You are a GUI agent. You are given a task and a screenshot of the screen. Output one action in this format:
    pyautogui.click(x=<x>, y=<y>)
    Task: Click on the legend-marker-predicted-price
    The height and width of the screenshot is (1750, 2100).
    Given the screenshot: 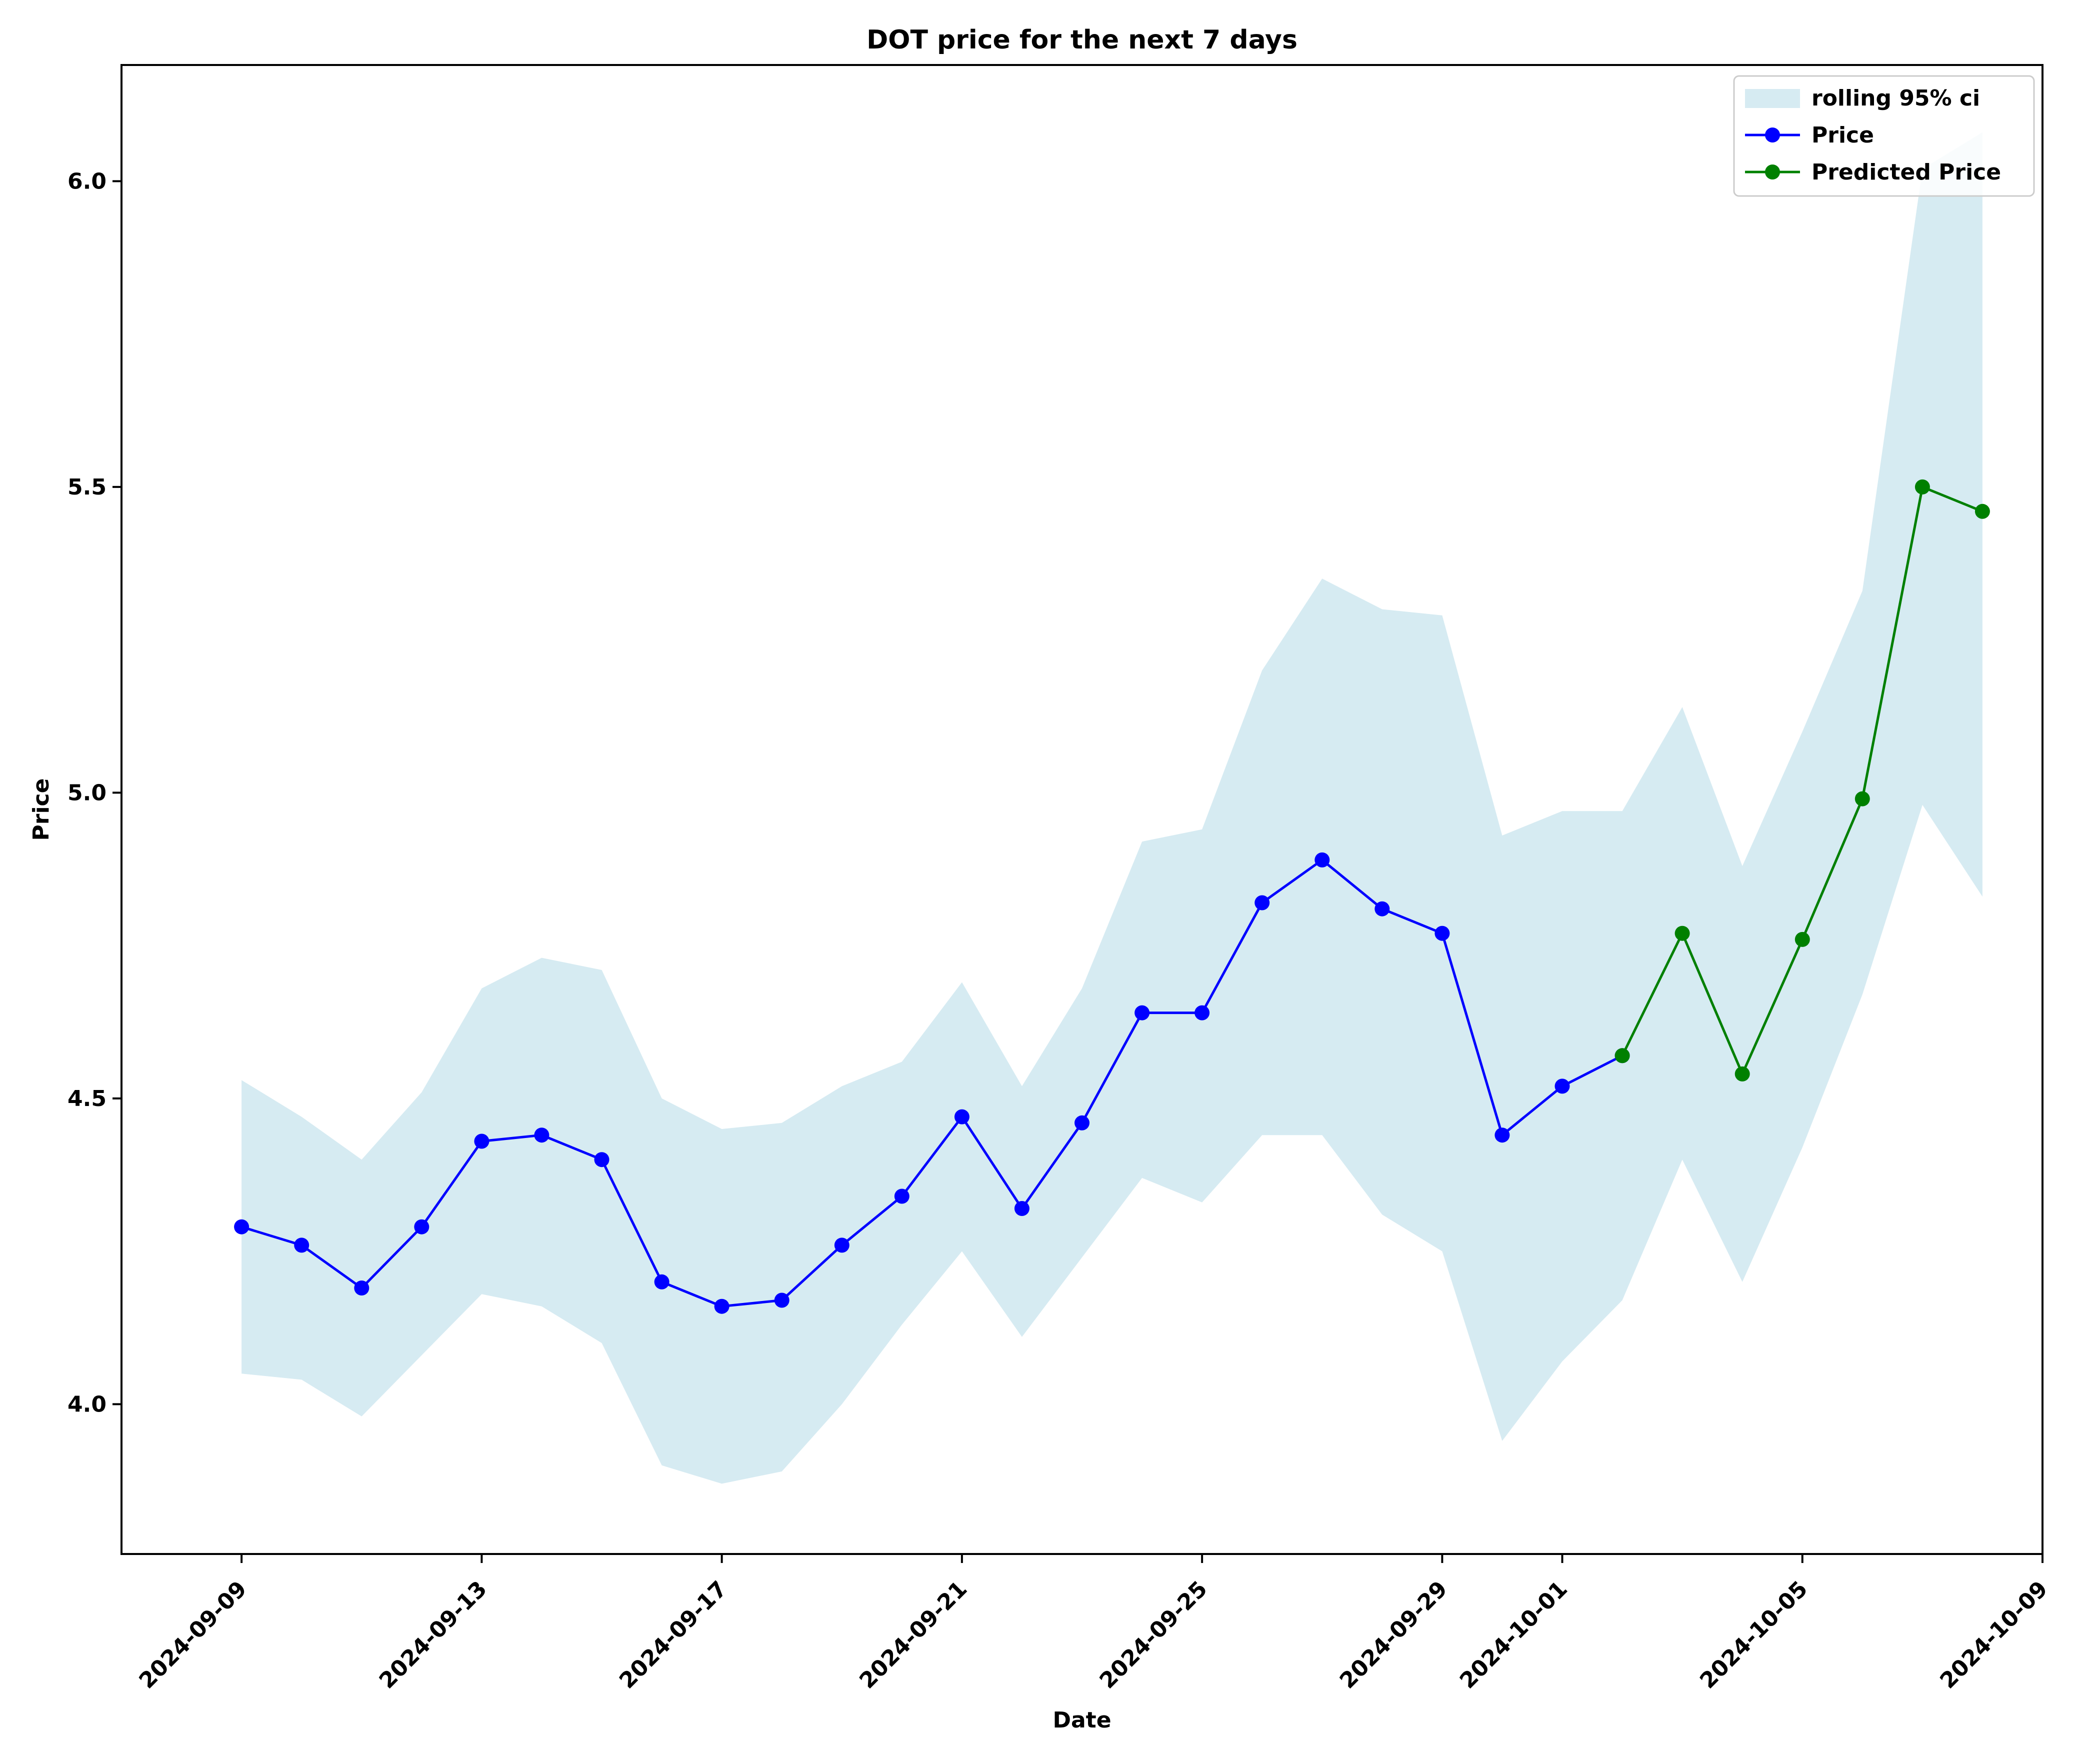 What is the action you would take?
    pyautogui.click(x=1772, y=172)
    